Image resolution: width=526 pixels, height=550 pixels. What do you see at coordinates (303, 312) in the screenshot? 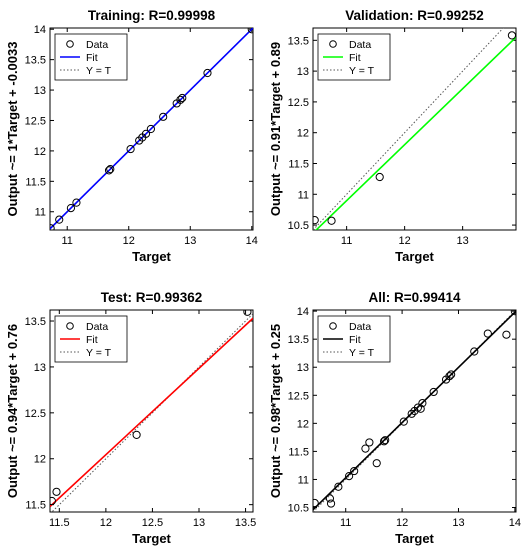
I see `all-y-tick-label: 14` at bounding box center [303, 312].